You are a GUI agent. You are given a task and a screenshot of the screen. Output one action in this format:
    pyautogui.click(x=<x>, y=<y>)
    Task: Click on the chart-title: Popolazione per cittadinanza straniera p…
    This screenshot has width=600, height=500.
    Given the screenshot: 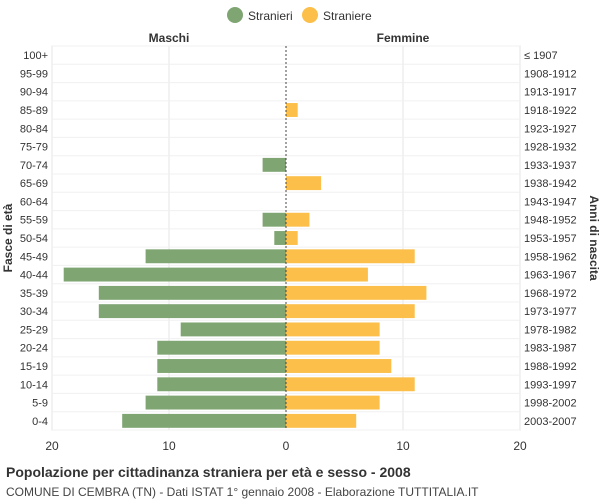 What is the action you would take?
    pyautogui.click(x=208, y=472)
    